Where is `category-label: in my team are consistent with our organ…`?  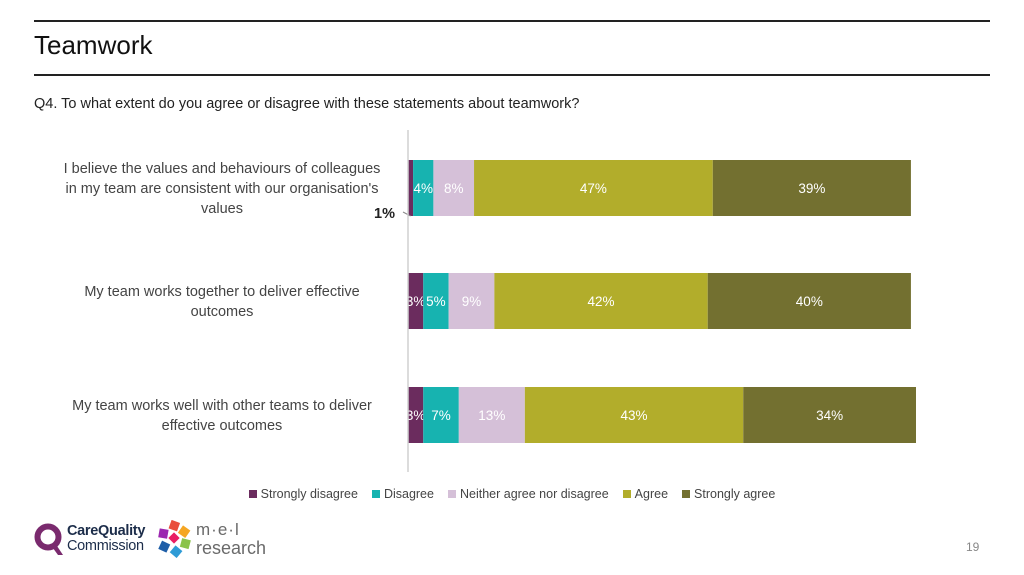 category-label: in my team are consistent with our organ… is located at coordinates (221, 189).